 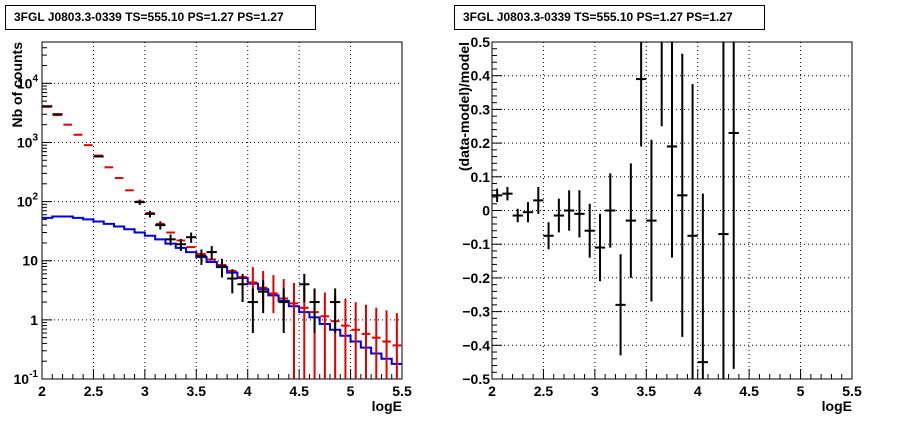 What do you see at coordinates (402, 391) in the screenshot?
I see `left-x-tick-label: 5.5` at bounding box center [402, 391].